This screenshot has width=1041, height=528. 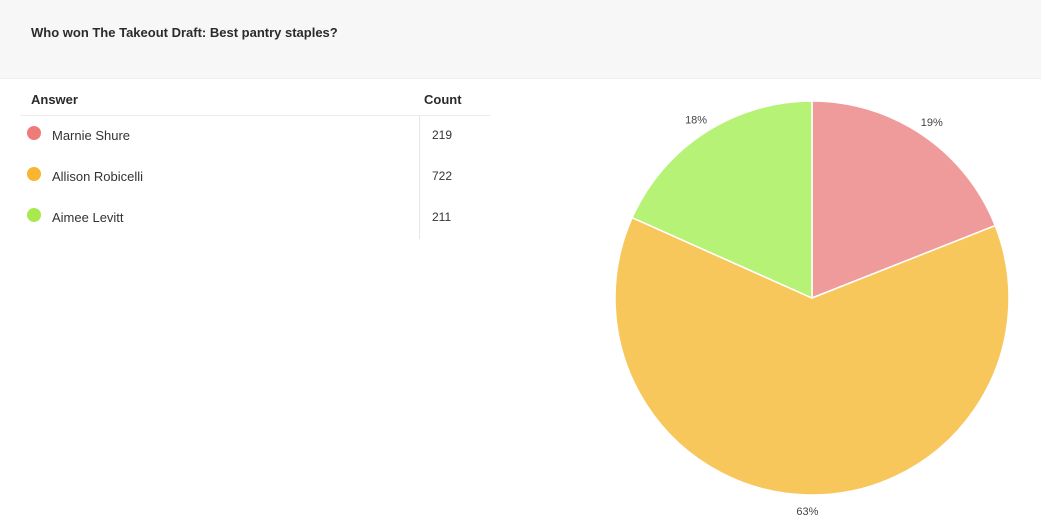 I want to click on pie-percent-label: 19%, so click(x=932, y=123).